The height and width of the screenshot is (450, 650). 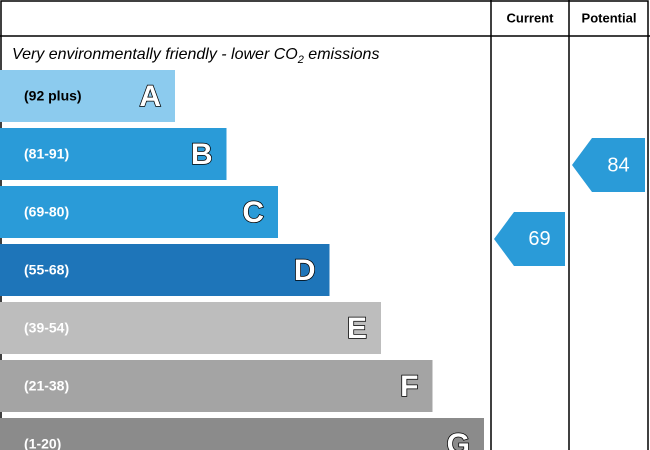 I want to click on rating-value: 69, so click(x=539, y=239).